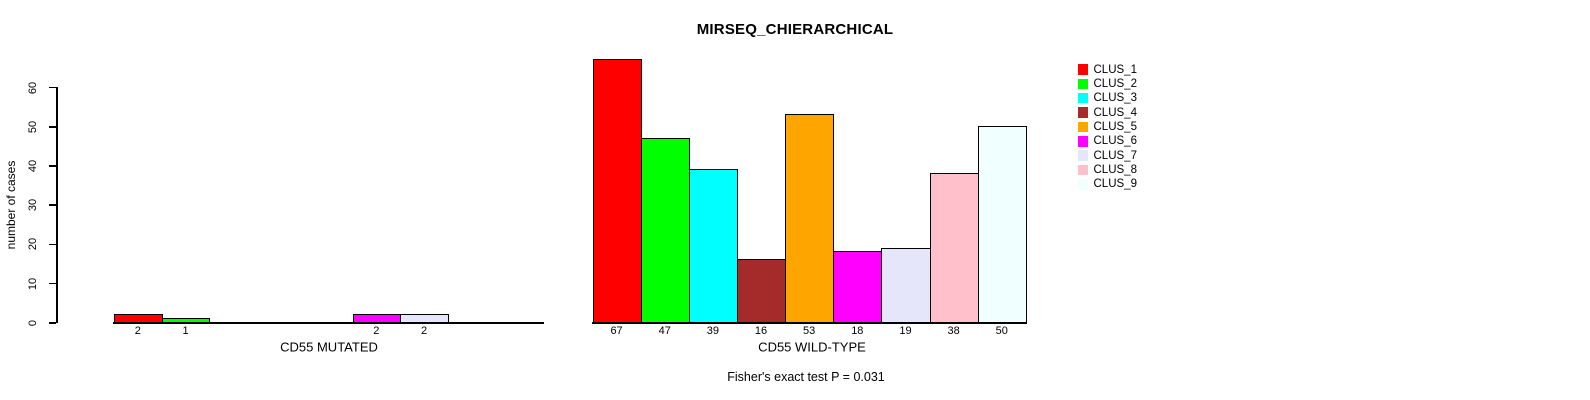  Describe the element at coordinates (33, 283) in the screenshot. I see `y-tick-label: 10` at that location.